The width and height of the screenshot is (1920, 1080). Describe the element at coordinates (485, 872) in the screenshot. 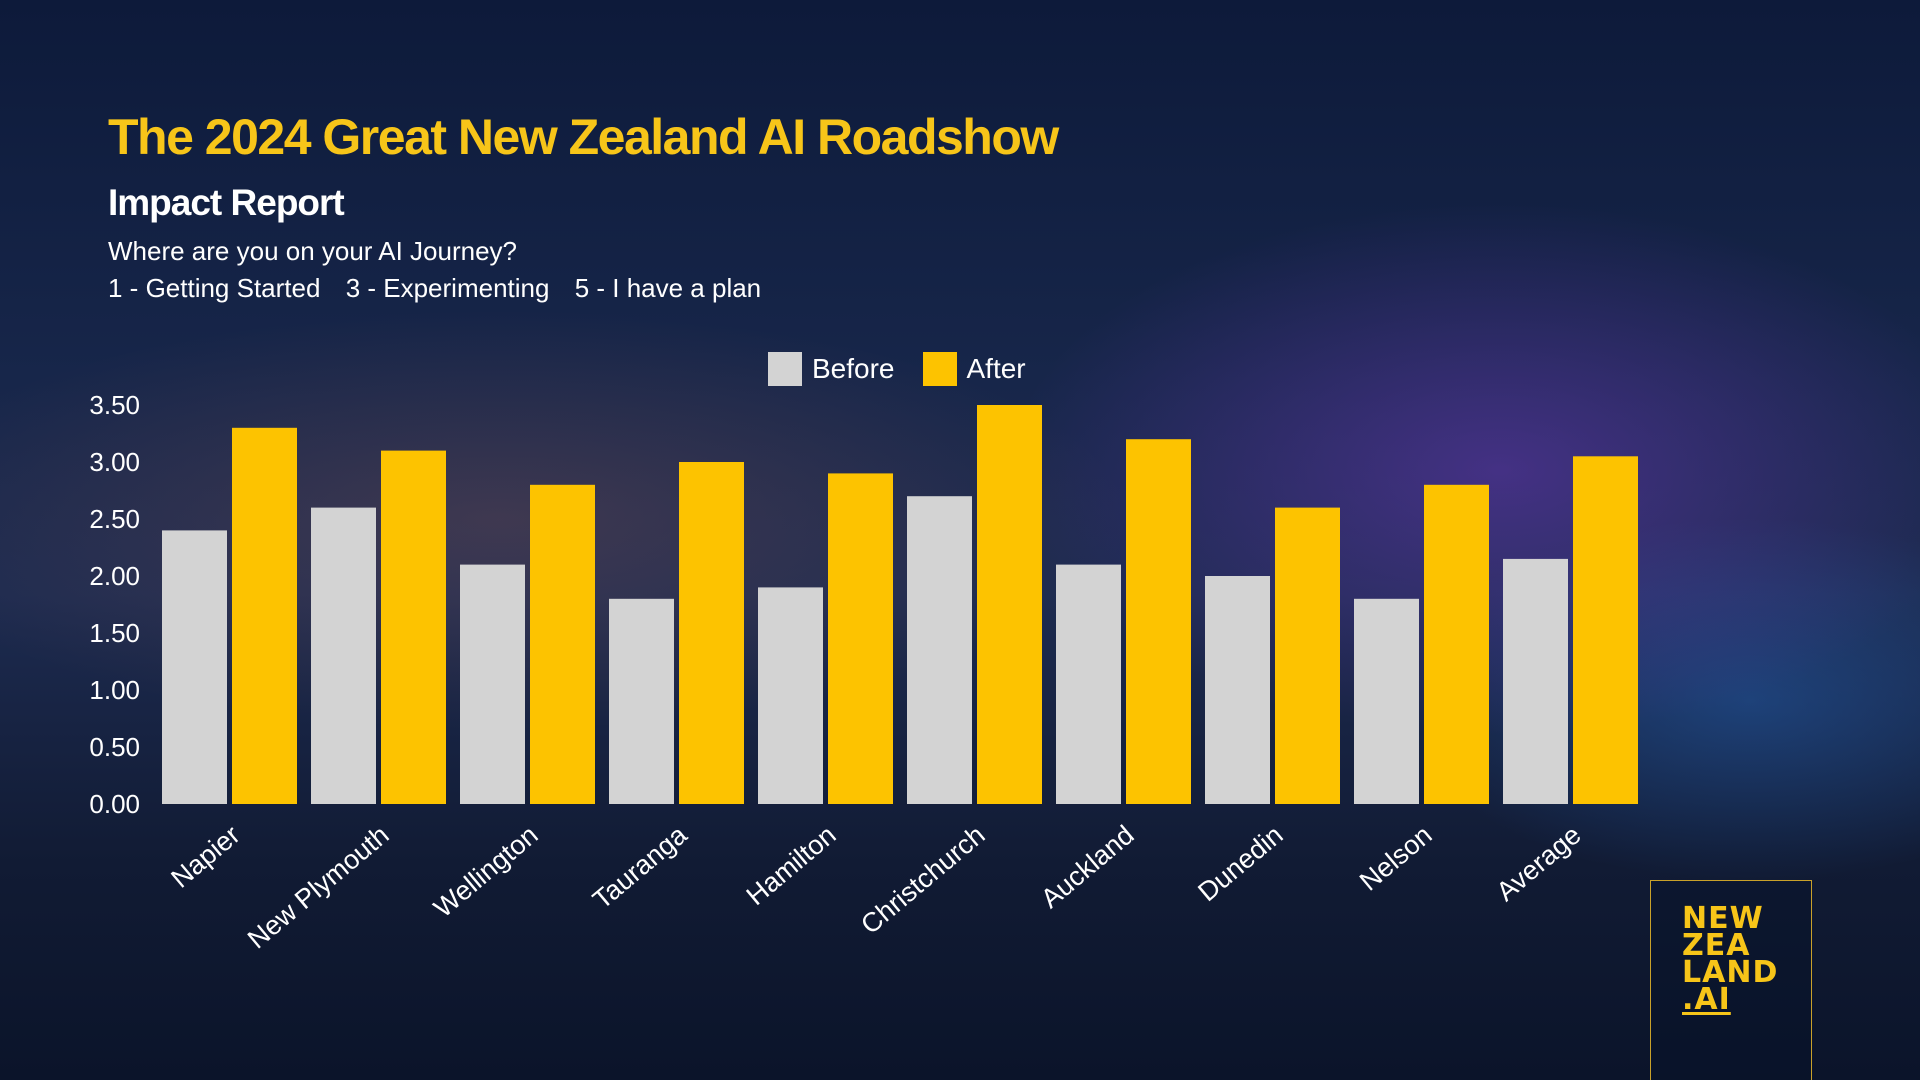

I see `x-tick-label: Wellington` at that location.